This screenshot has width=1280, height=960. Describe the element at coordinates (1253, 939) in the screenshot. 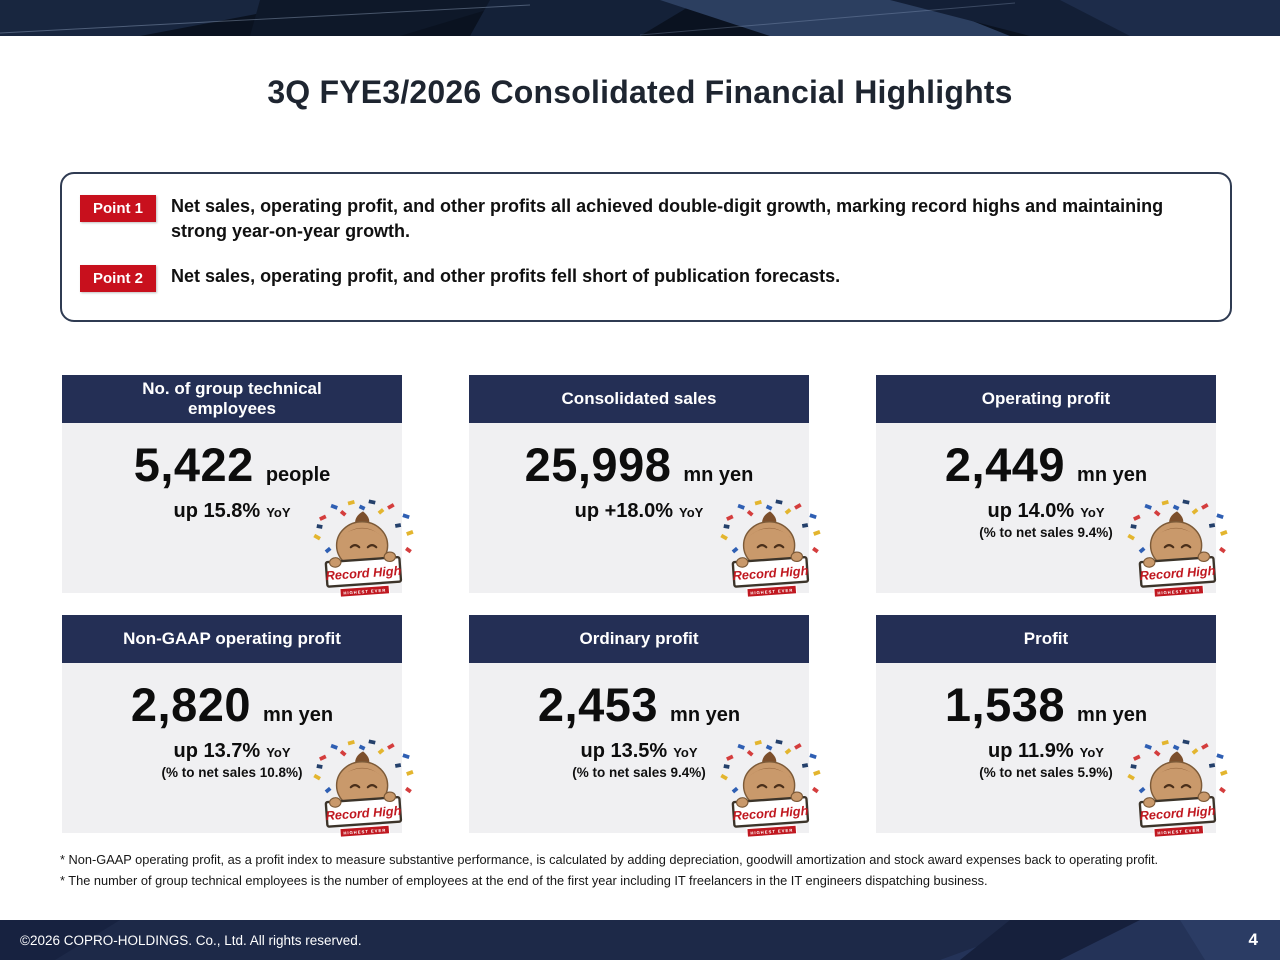

I see `page-number: 4` at that location.